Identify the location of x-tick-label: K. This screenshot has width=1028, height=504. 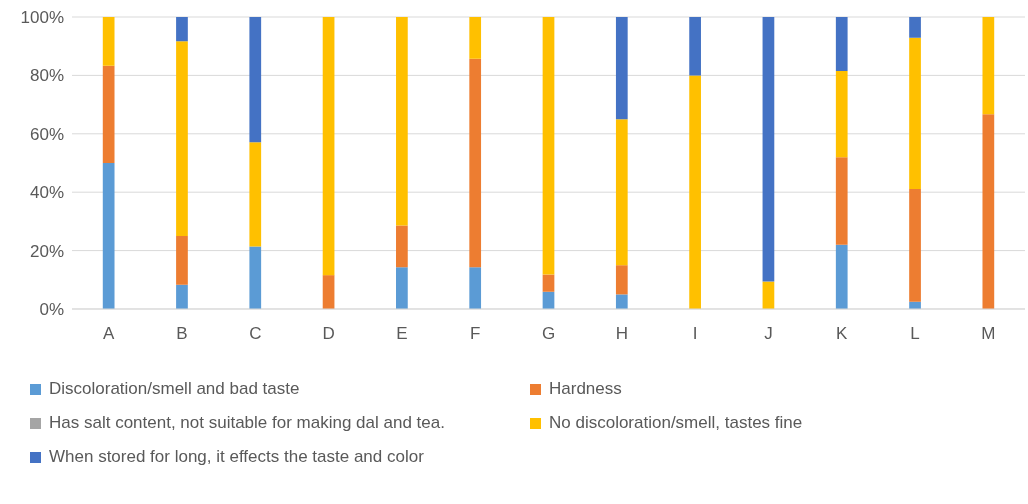
(842, 334).